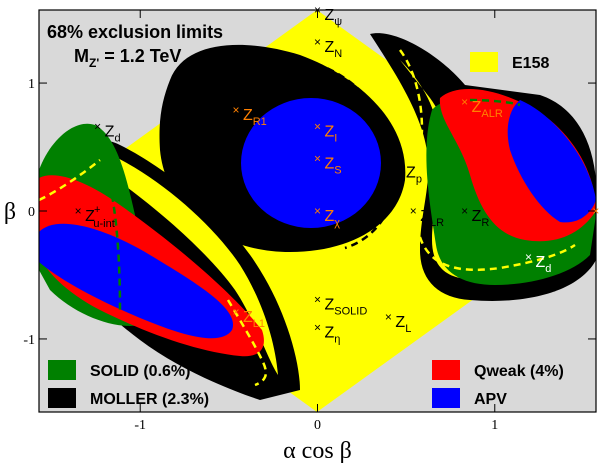  I want to click on x-tick-label: 0, so click(317, 425).